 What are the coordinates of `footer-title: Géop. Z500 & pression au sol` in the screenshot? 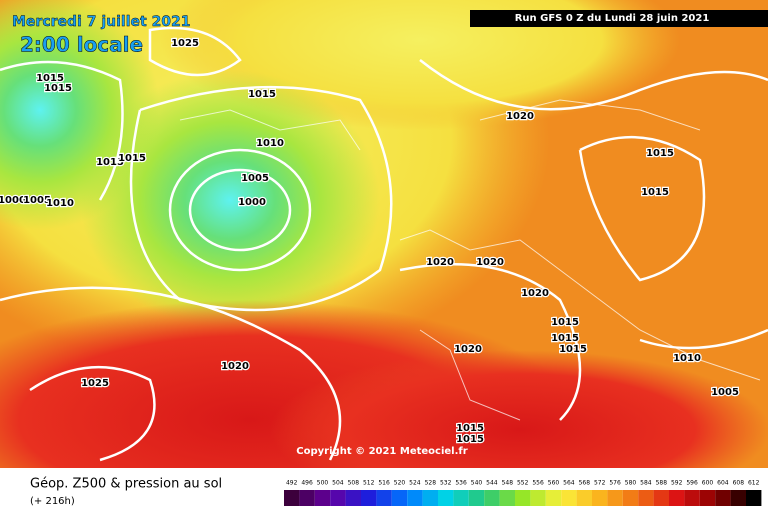 It's located at (126, 484).